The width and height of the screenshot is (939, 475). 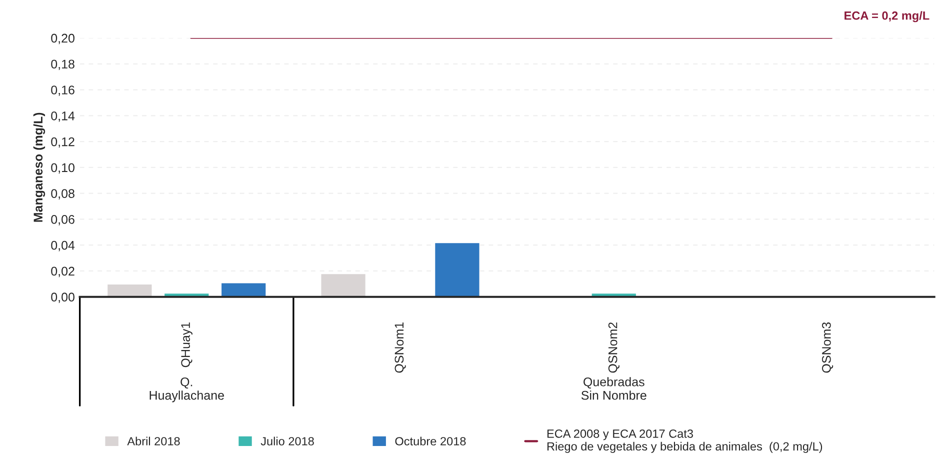 I want to click on x-tick-label: QSNom3, so click(x=828, y=347).